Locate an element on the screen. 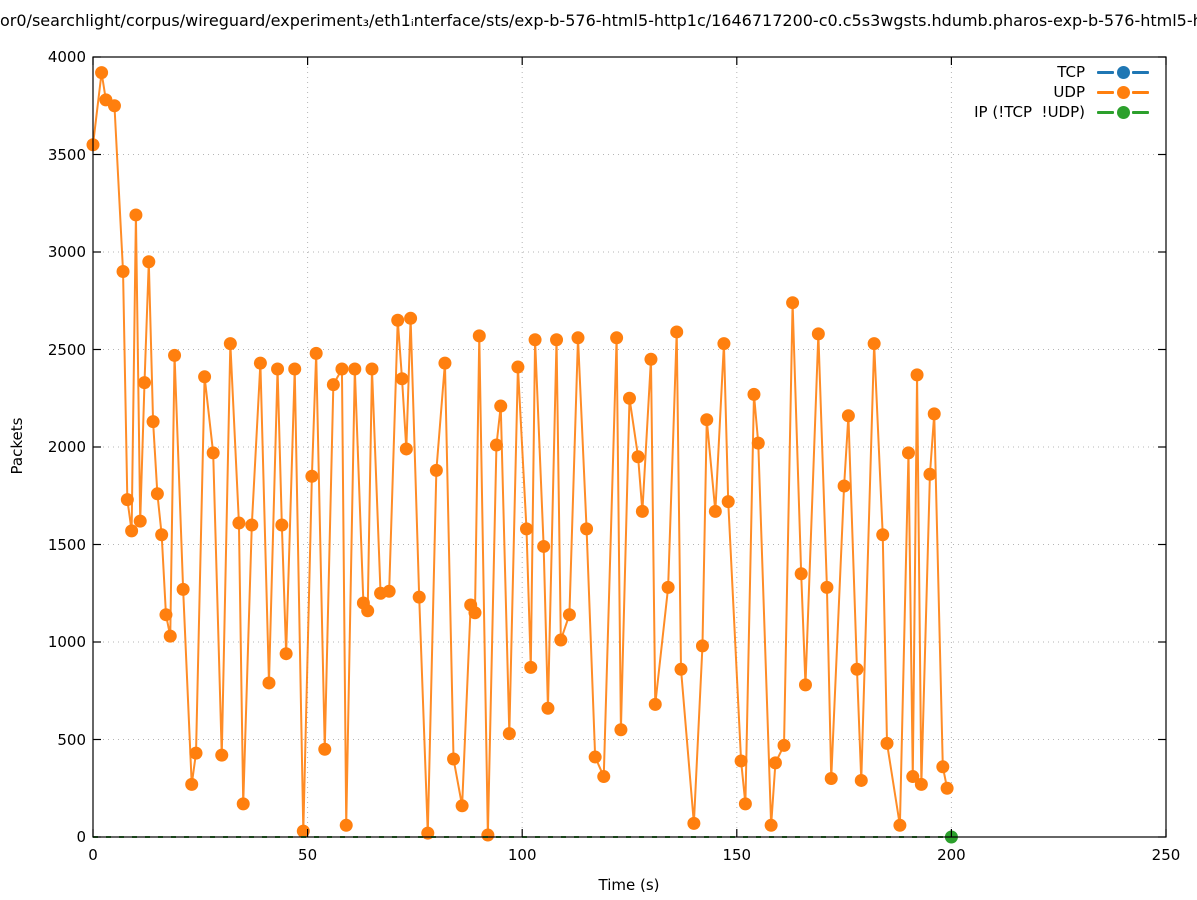 This screenshot has height=900, width=1197. y-tick-label: 500 is located at coordinates (71, 739).